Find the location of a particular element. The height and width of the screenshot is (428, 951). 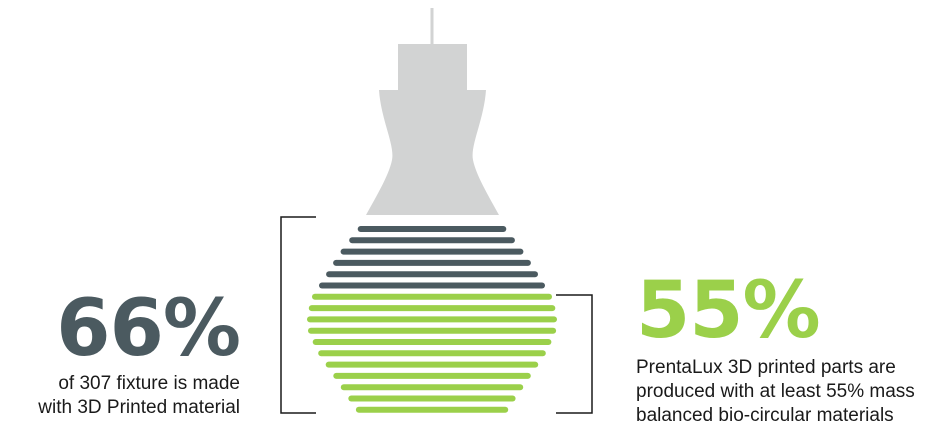

left-stat-description-line: with 3D Printed material is located at coordinates (139, 407).